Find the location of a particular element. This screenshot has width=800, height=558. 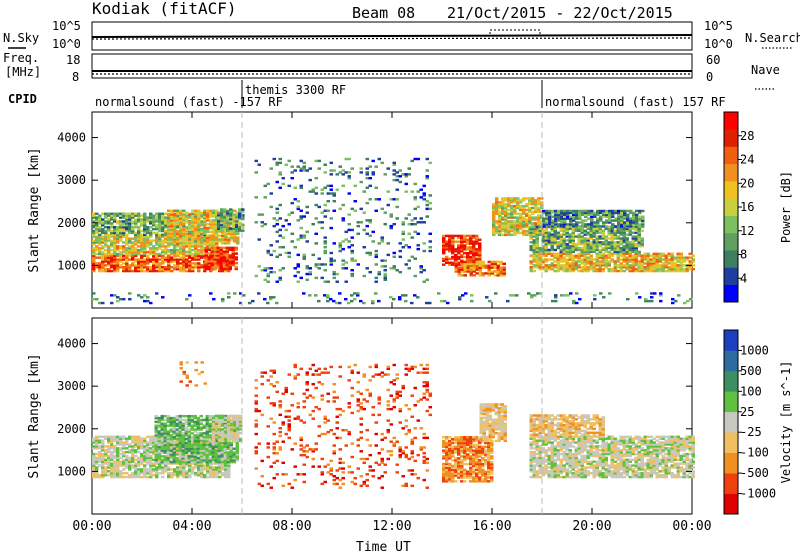

colorbar-title: Power [dB] is located at coordinates (786, 207).